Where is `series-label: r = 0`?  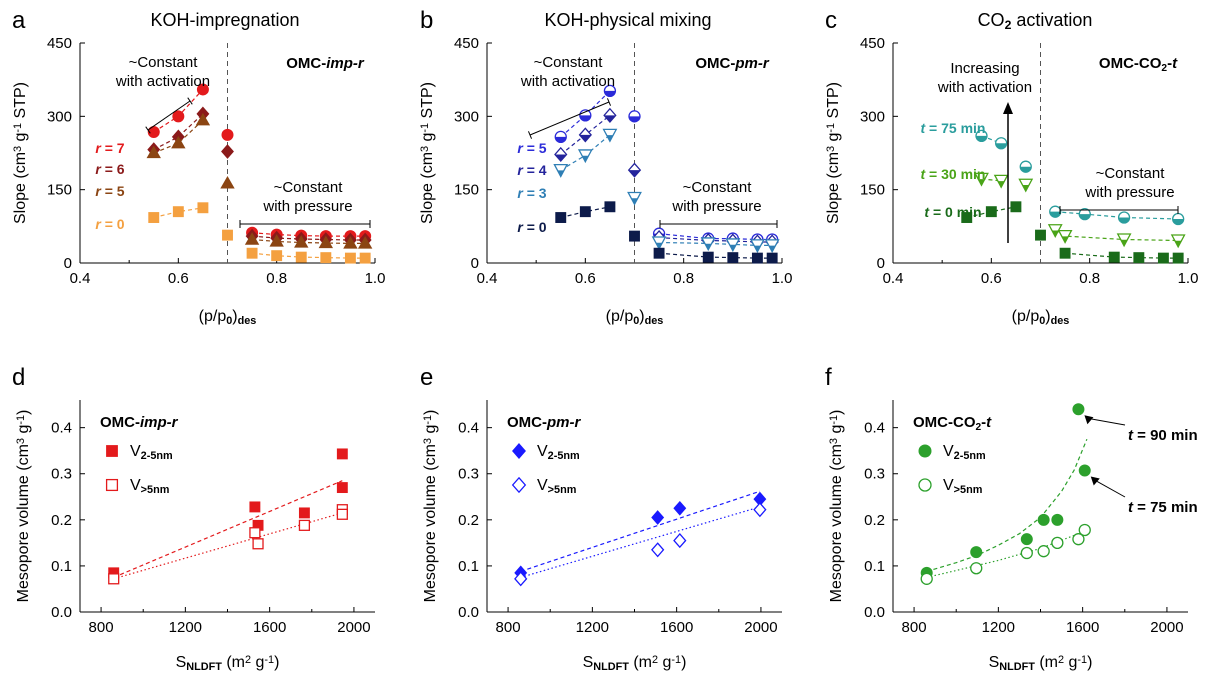 series-label: r = 0 is located at coordinates (109, 224).